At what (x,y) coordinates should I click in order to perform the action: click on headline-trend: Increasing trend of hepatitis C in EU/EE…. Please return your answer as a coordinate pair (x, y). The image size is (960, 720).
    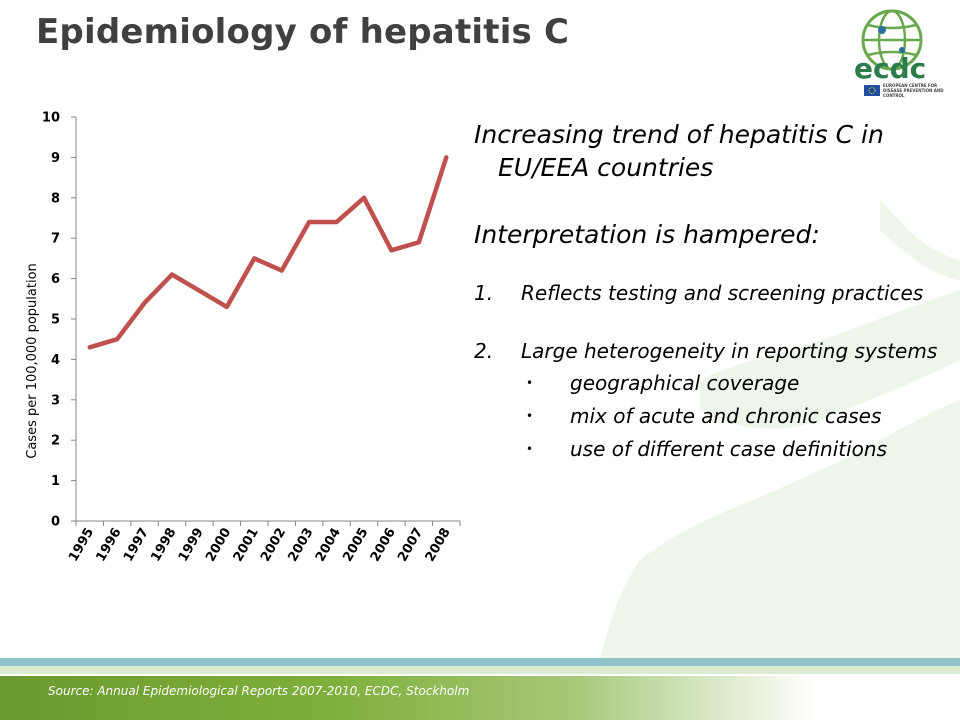
    Looking at the image, I should click on (679, 151).